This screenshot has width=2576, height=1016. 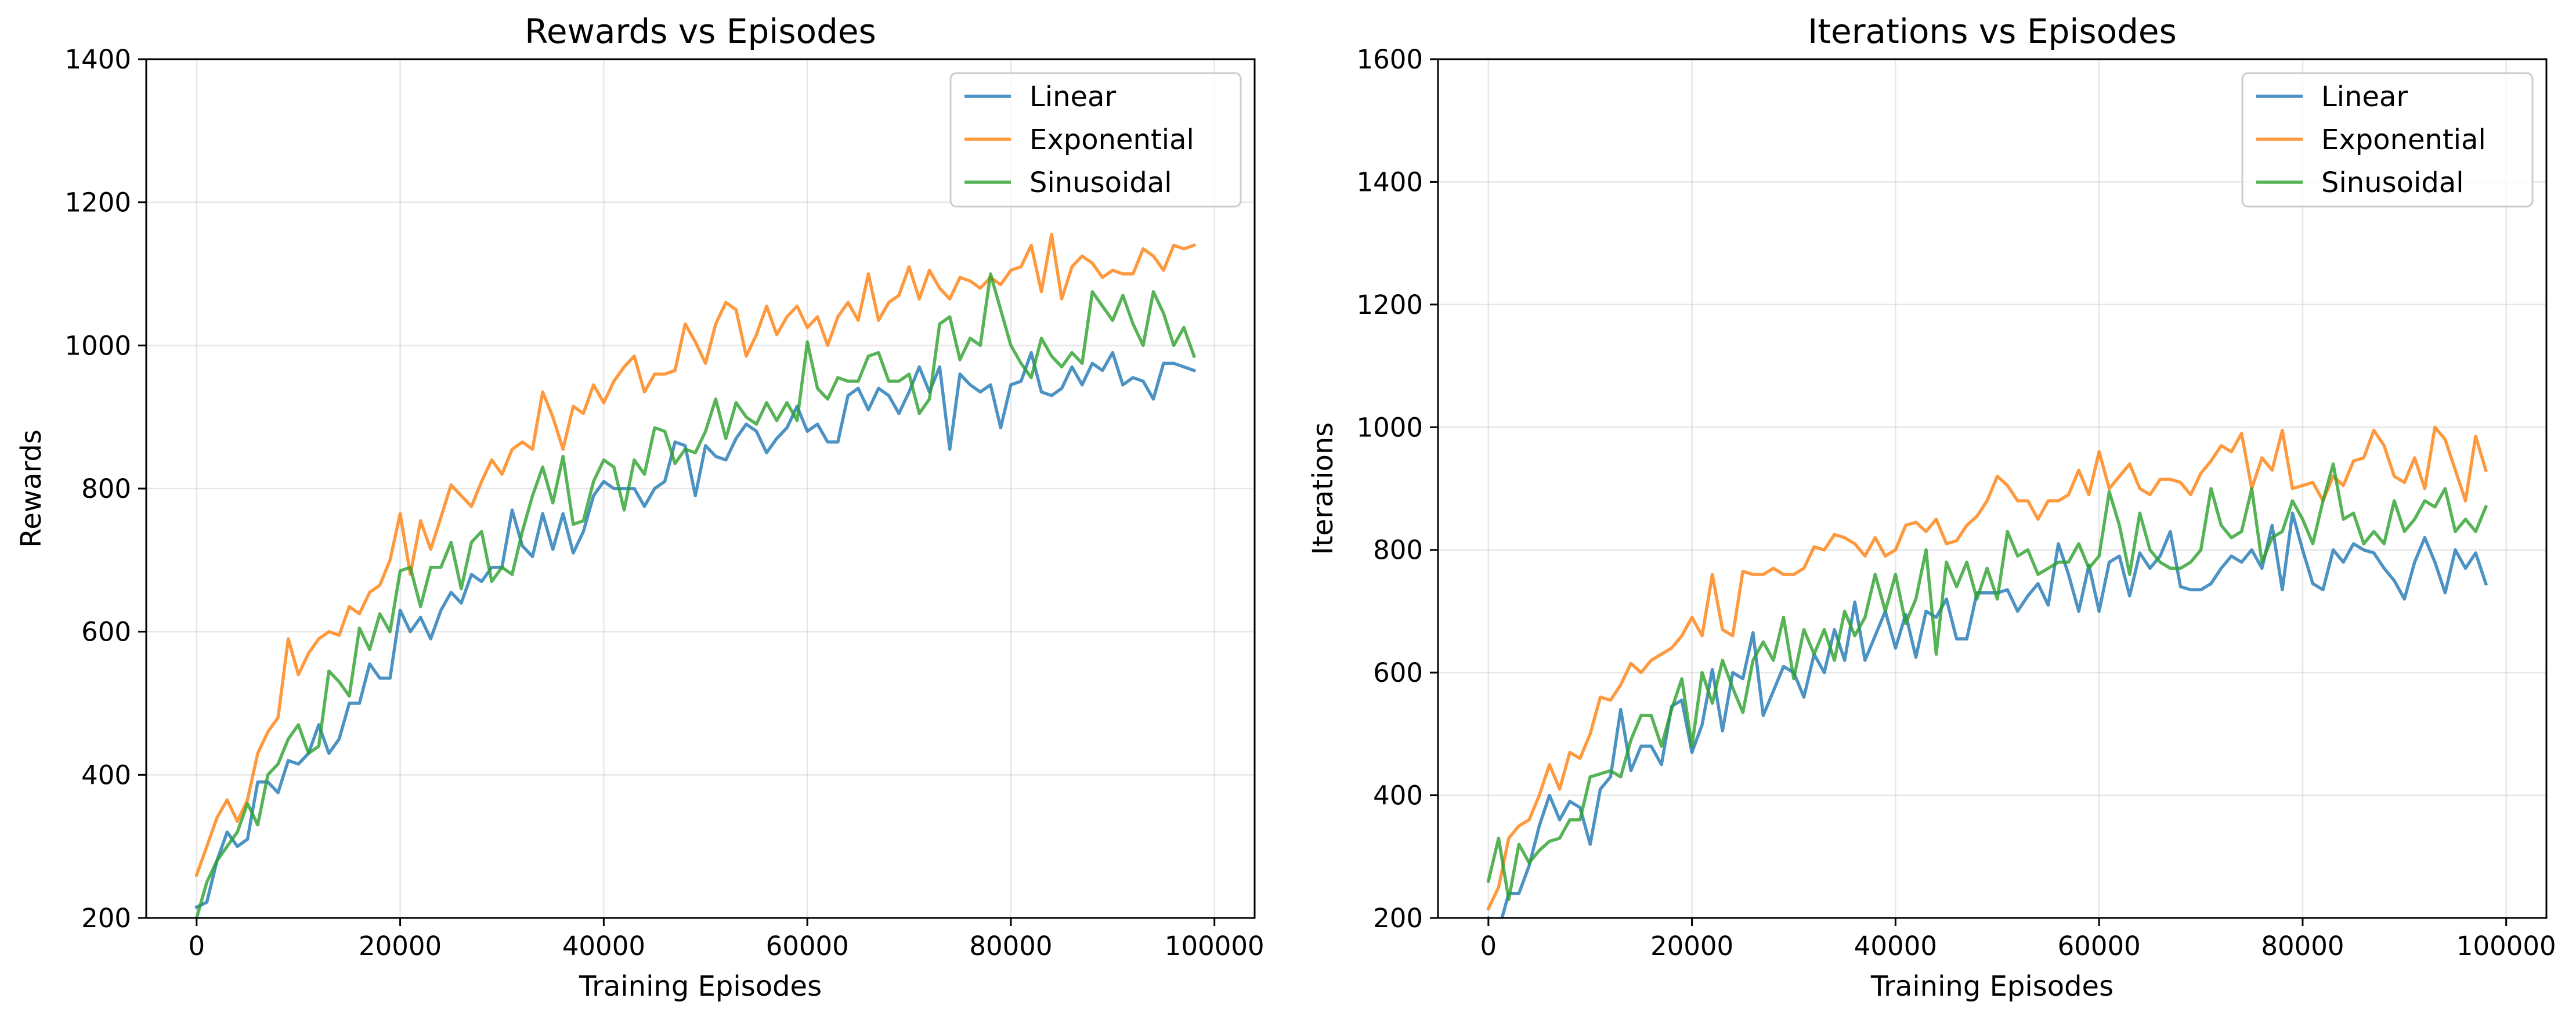 I want to click on chart-title: Iterations vs Episodes, so click(x=1992, y=31).